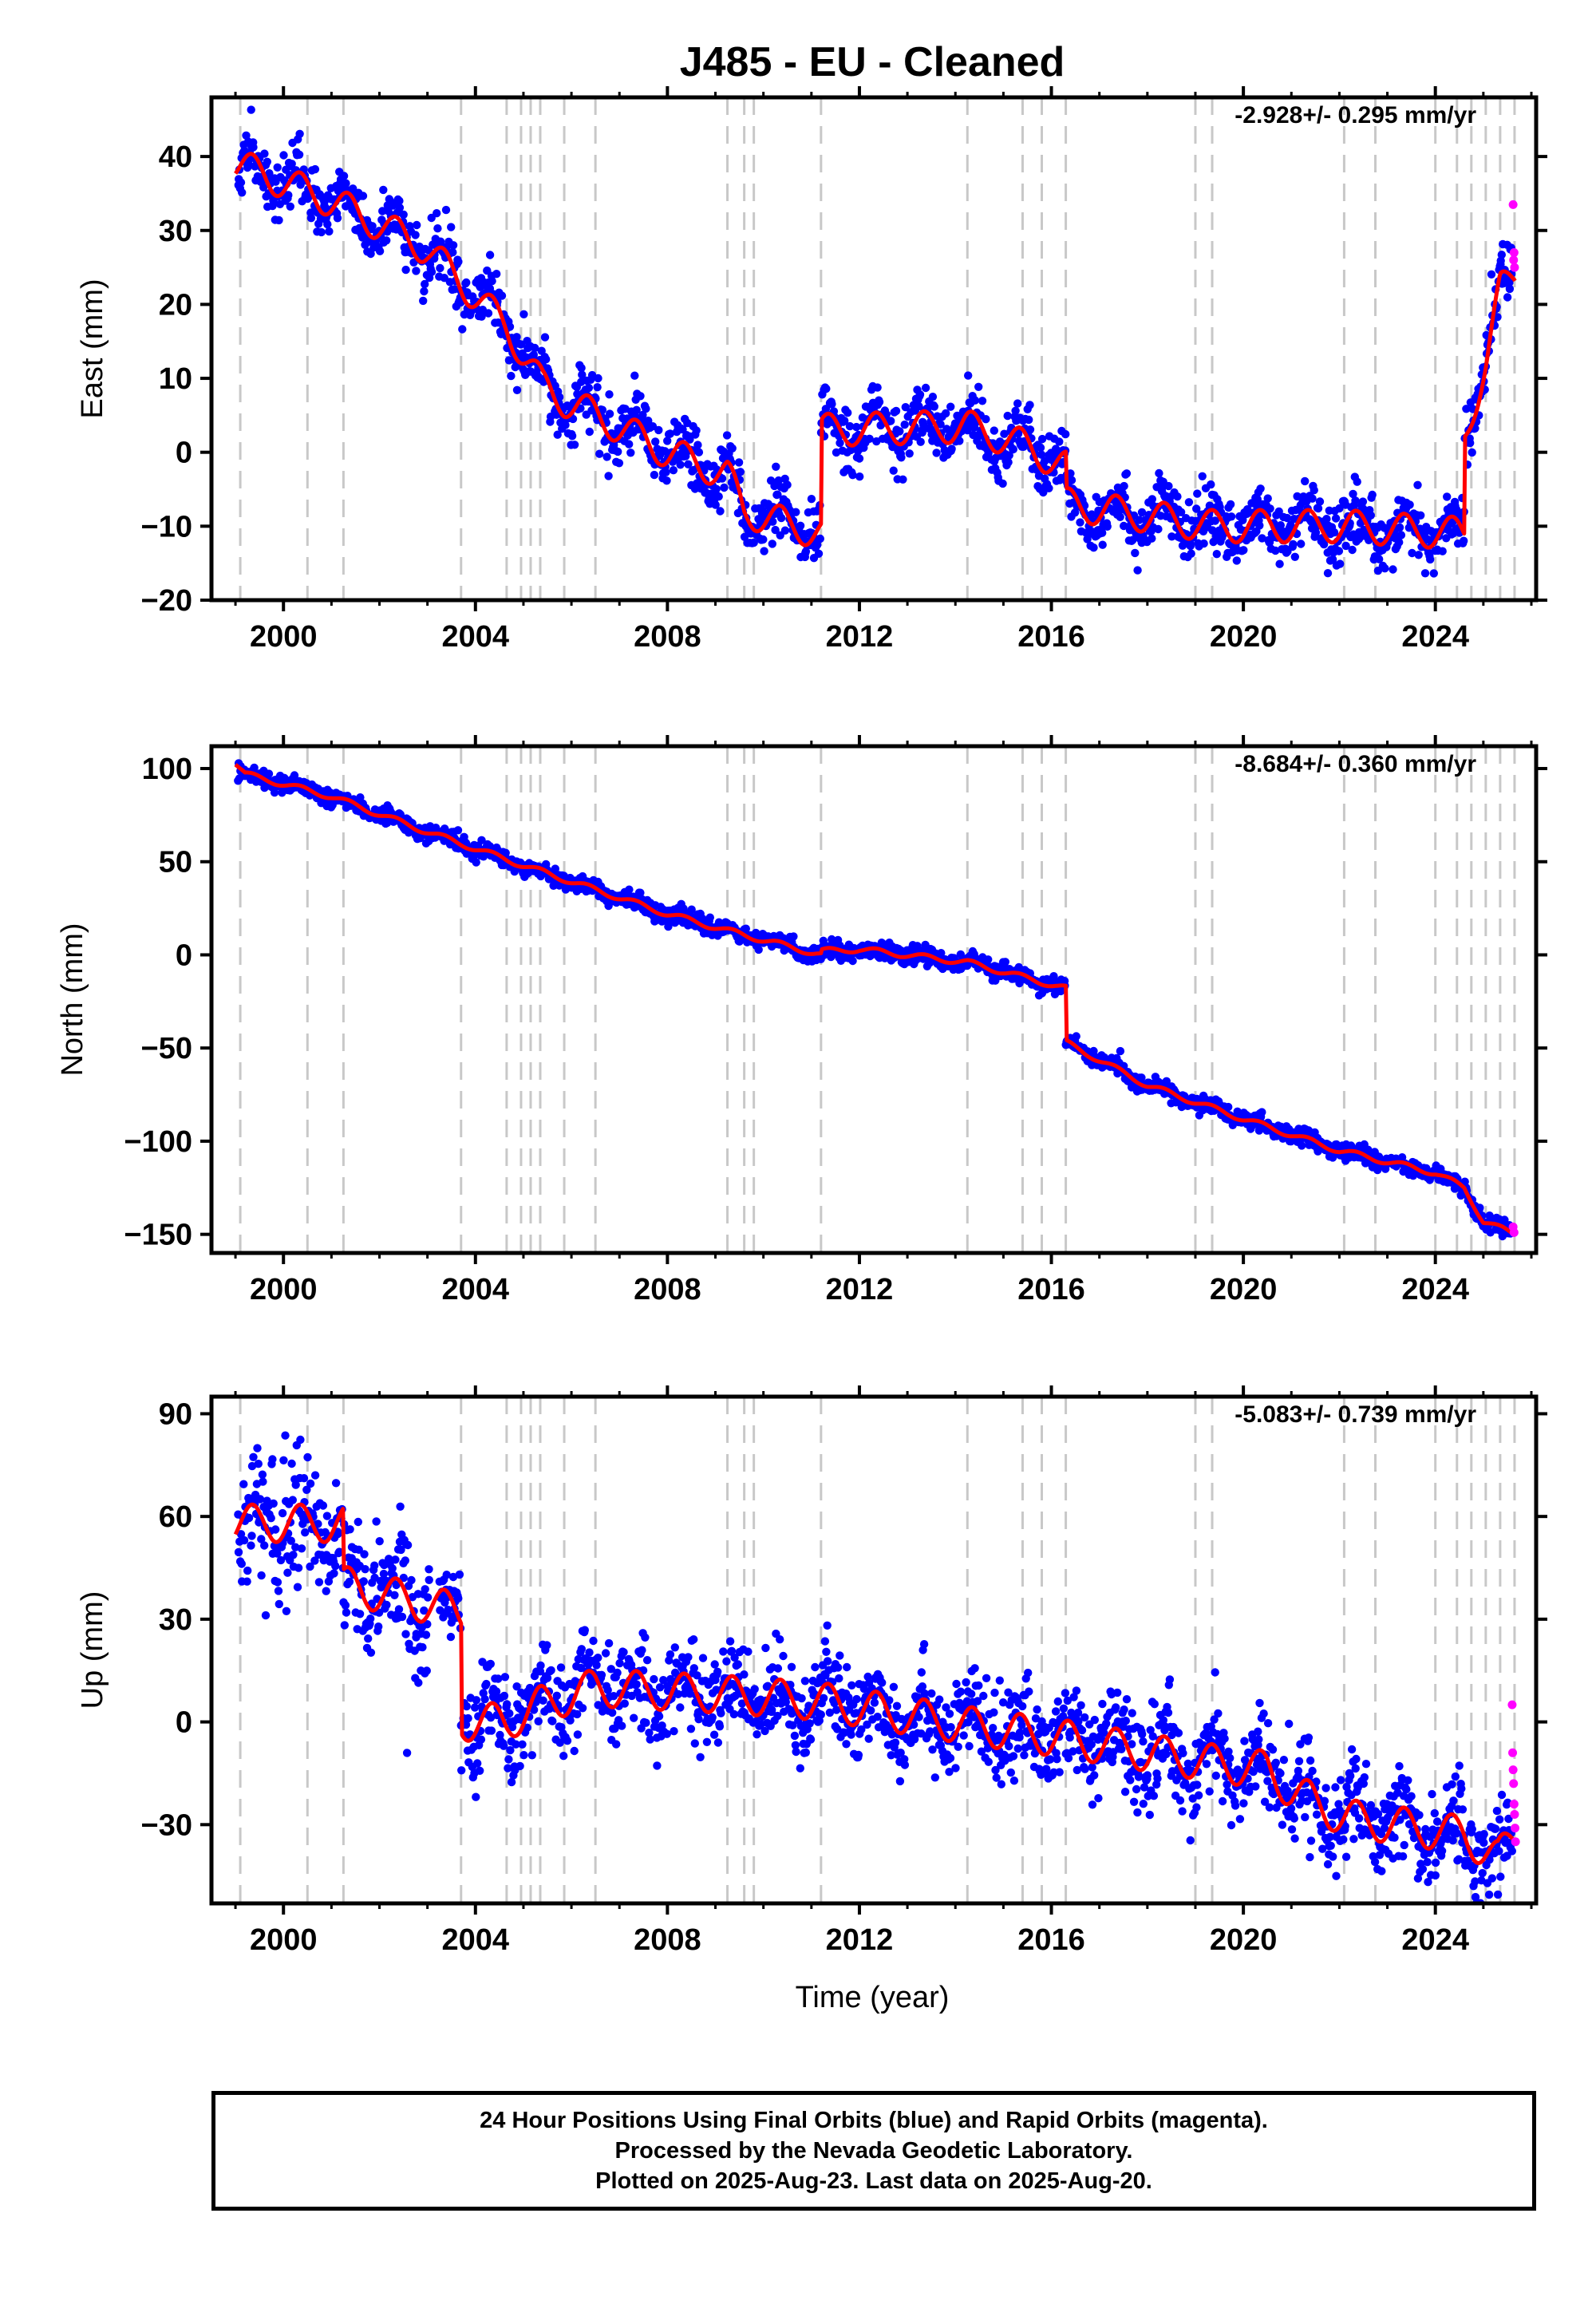 This screenshot has width=1596, height=2316. I want to click on y-tick-label: 40, so click(175, 157).